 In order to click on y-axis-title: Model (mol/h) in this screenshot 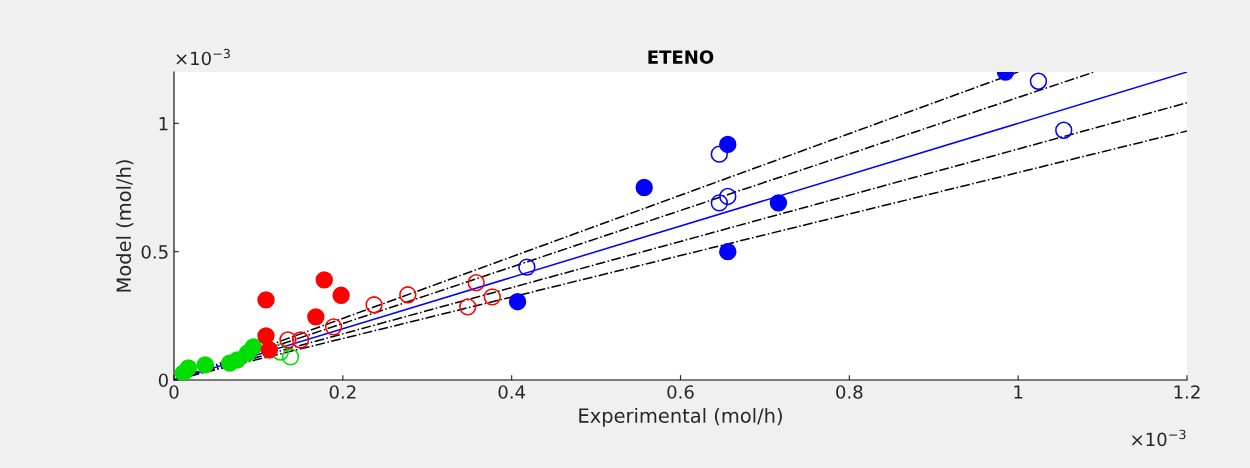, I will do `click(125, 226)`.